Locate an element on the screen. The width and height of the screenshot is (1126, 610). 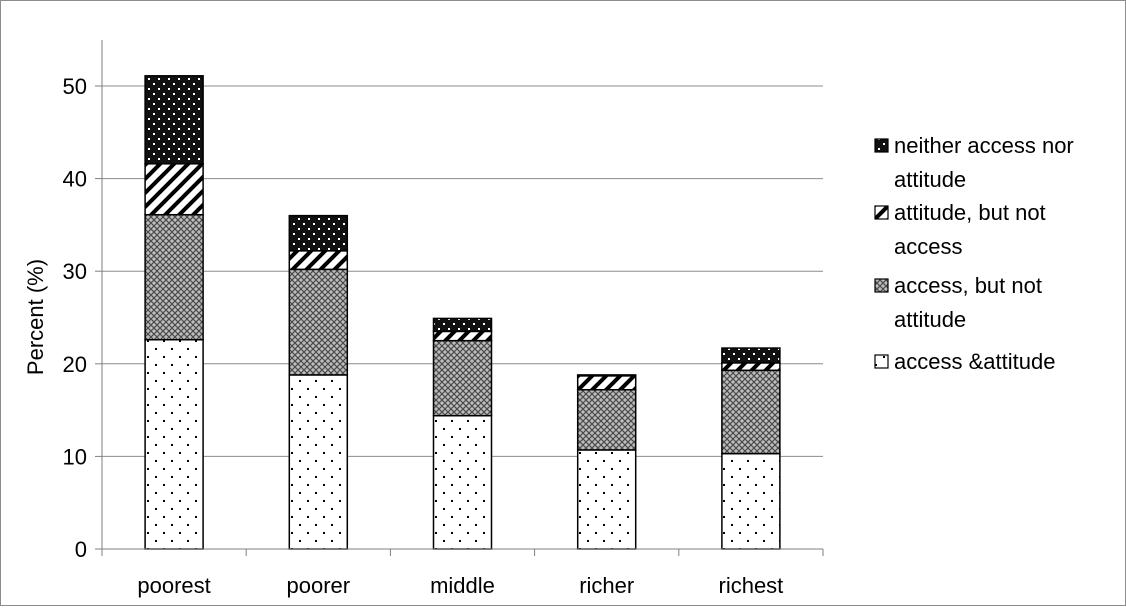
x-tick-label: richer is located at coordinates (606, 585).